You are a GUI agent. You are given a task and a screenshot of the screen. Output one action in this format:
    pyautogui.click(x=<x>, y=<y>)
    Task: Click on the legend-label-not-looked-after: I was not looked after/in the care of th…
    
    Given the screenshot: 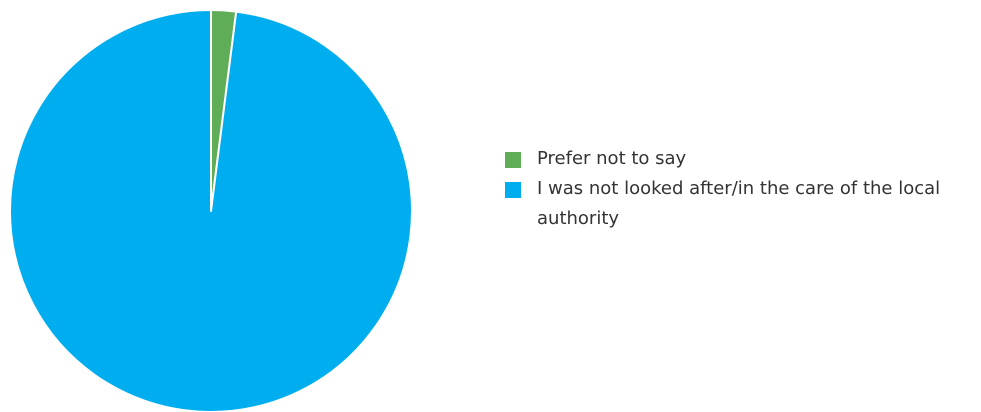 What is the action you would take?
    pyautogui.click(x=739, y=203)
    